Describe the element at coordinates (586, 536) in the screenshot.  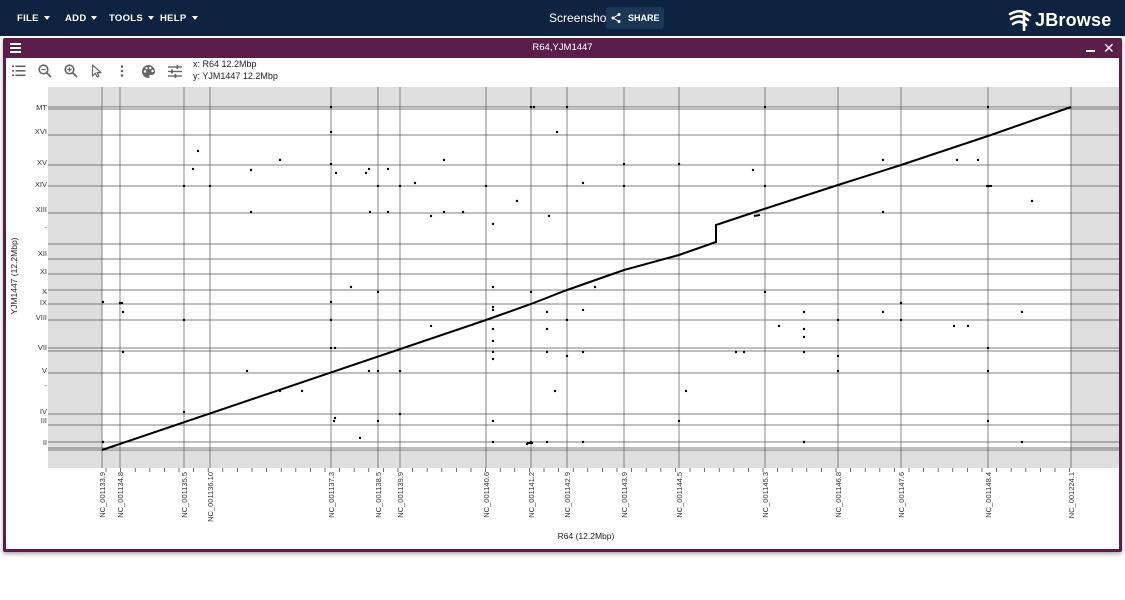
I see `x-axis-title: R64 (12.2Mbp)` at that location.